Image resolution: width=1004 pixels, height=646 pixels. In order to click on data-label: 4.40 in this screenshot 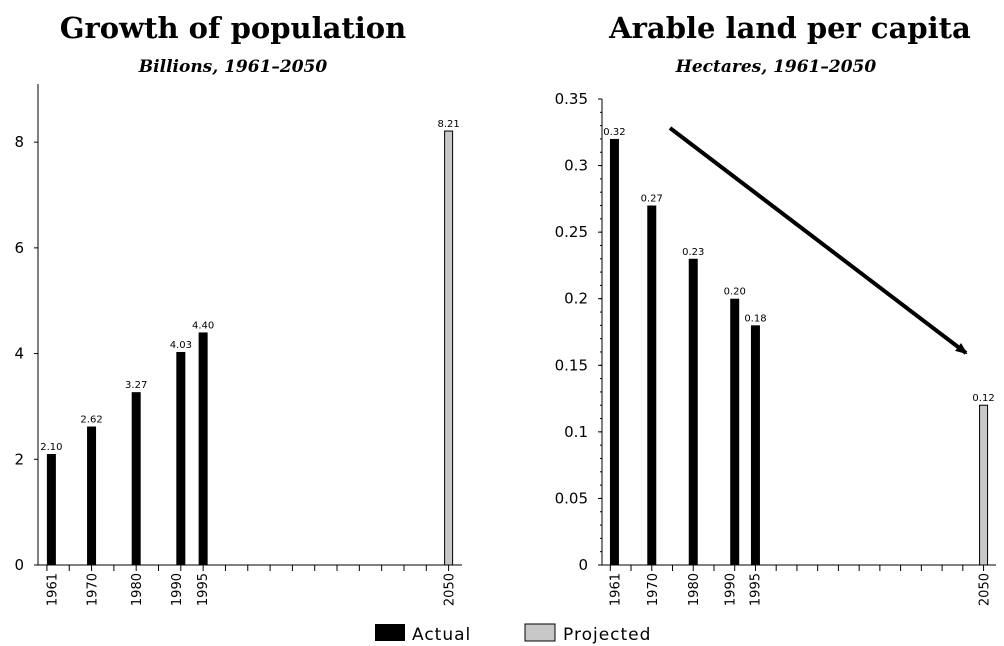, I will do `click(203, 325)`.